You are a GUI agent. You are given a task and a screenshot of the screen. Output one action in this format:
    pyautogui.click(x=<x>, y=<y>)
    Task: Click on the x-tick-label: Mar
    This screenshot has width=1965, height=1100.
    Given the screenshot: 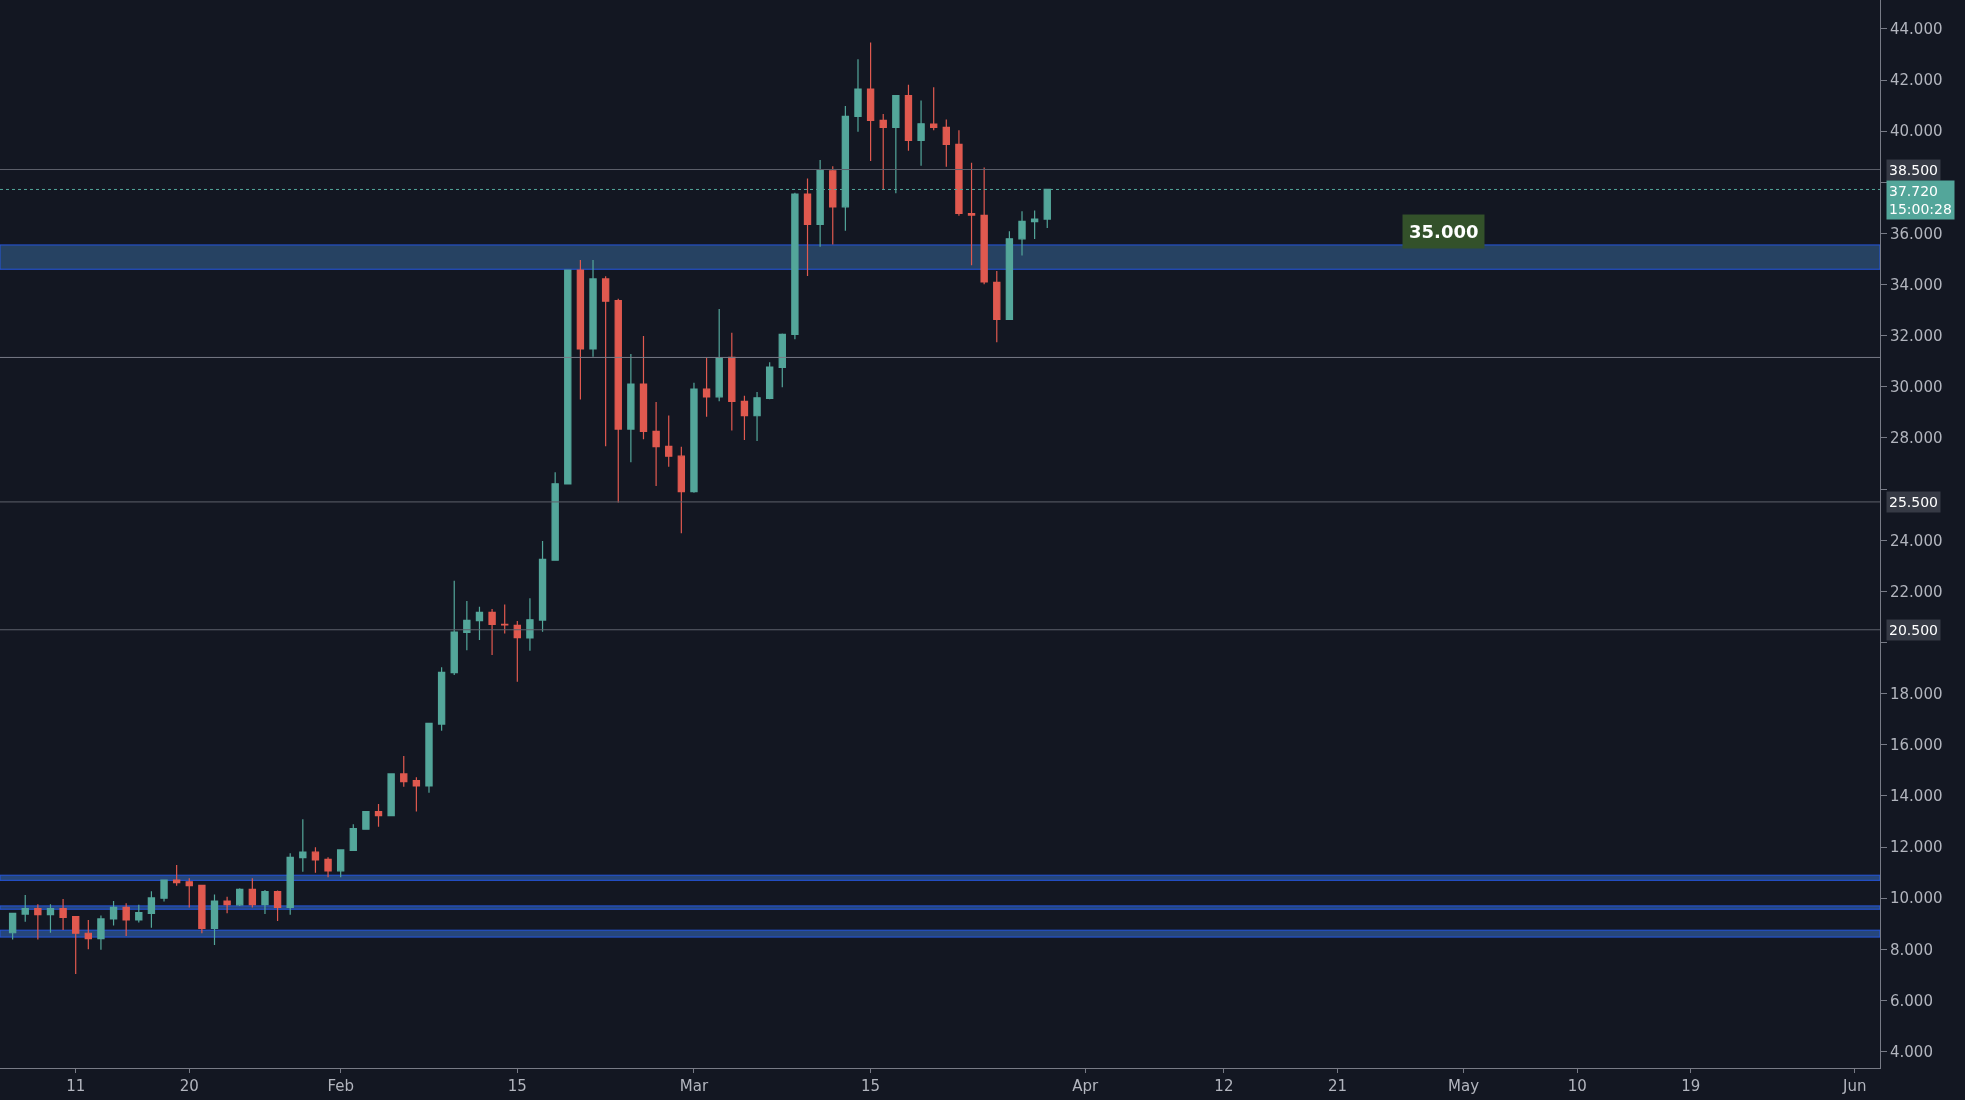 What is the action you would take?
    pyautogui.click(x=694, y=1086)
    